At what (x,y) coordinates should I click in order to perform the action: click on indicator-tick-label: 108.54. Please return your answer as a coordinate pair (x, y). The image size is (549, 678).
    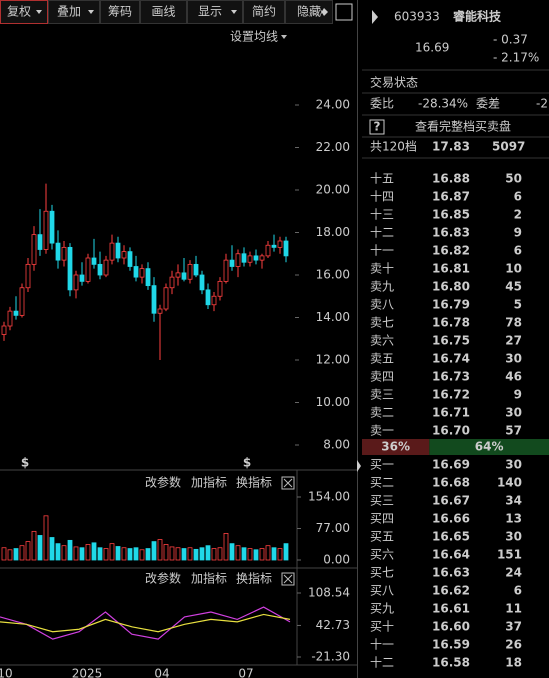
    Looking at the image, I should click on (329, 593).